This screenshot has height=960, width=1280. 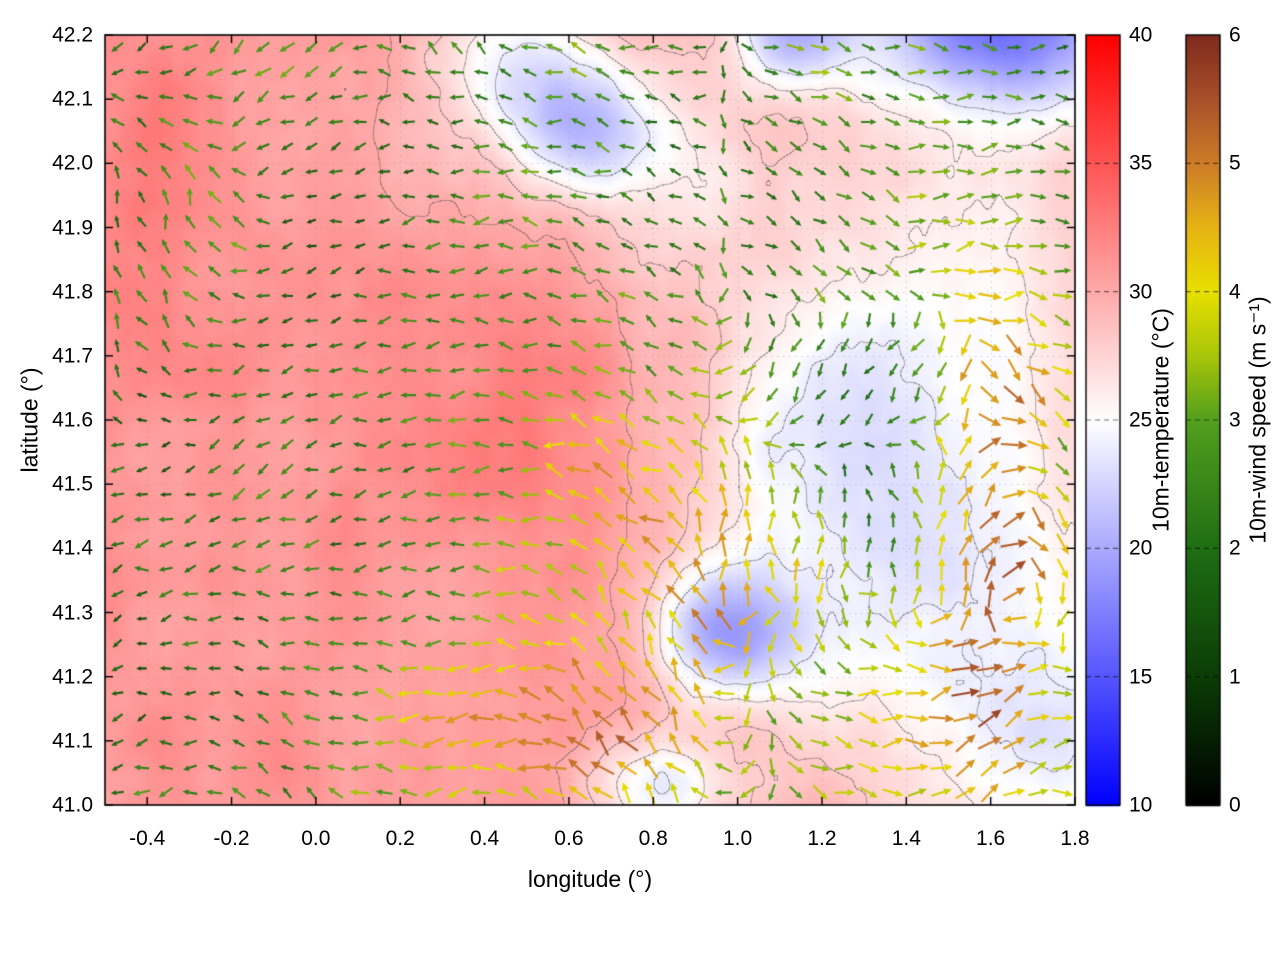 I want to click on y-tick-label: 41.7, so click(x=72, y=356).